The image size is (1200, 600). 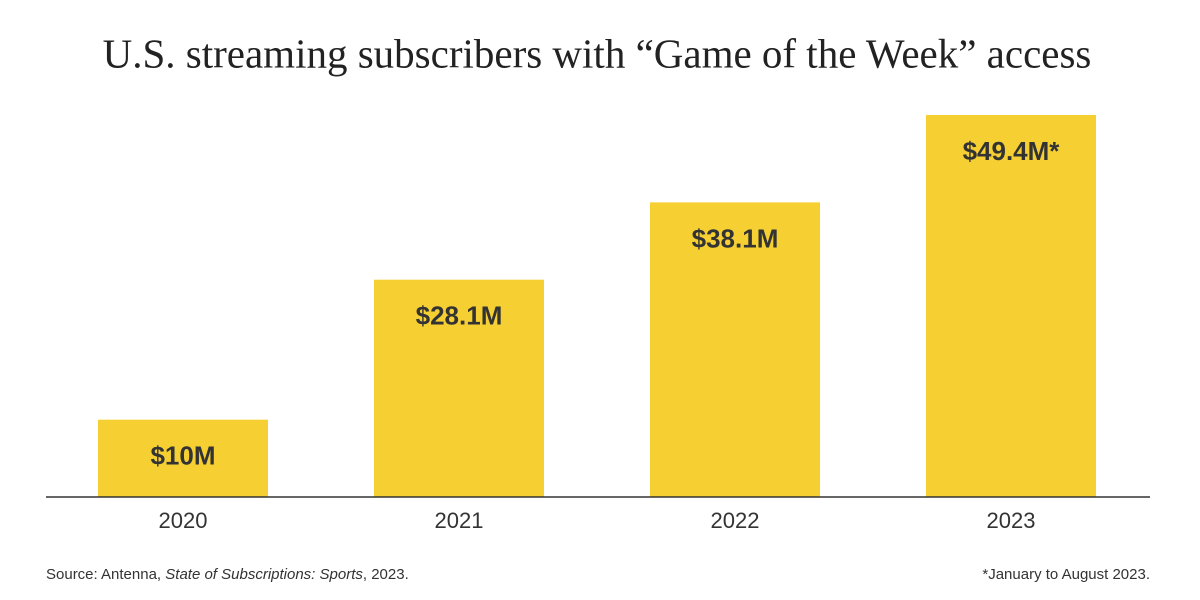 What do you see at coordinates (105, 574) in the screenshot?
I see `source-prefix: Source: Antenna,` at bounding box center [105, 574].